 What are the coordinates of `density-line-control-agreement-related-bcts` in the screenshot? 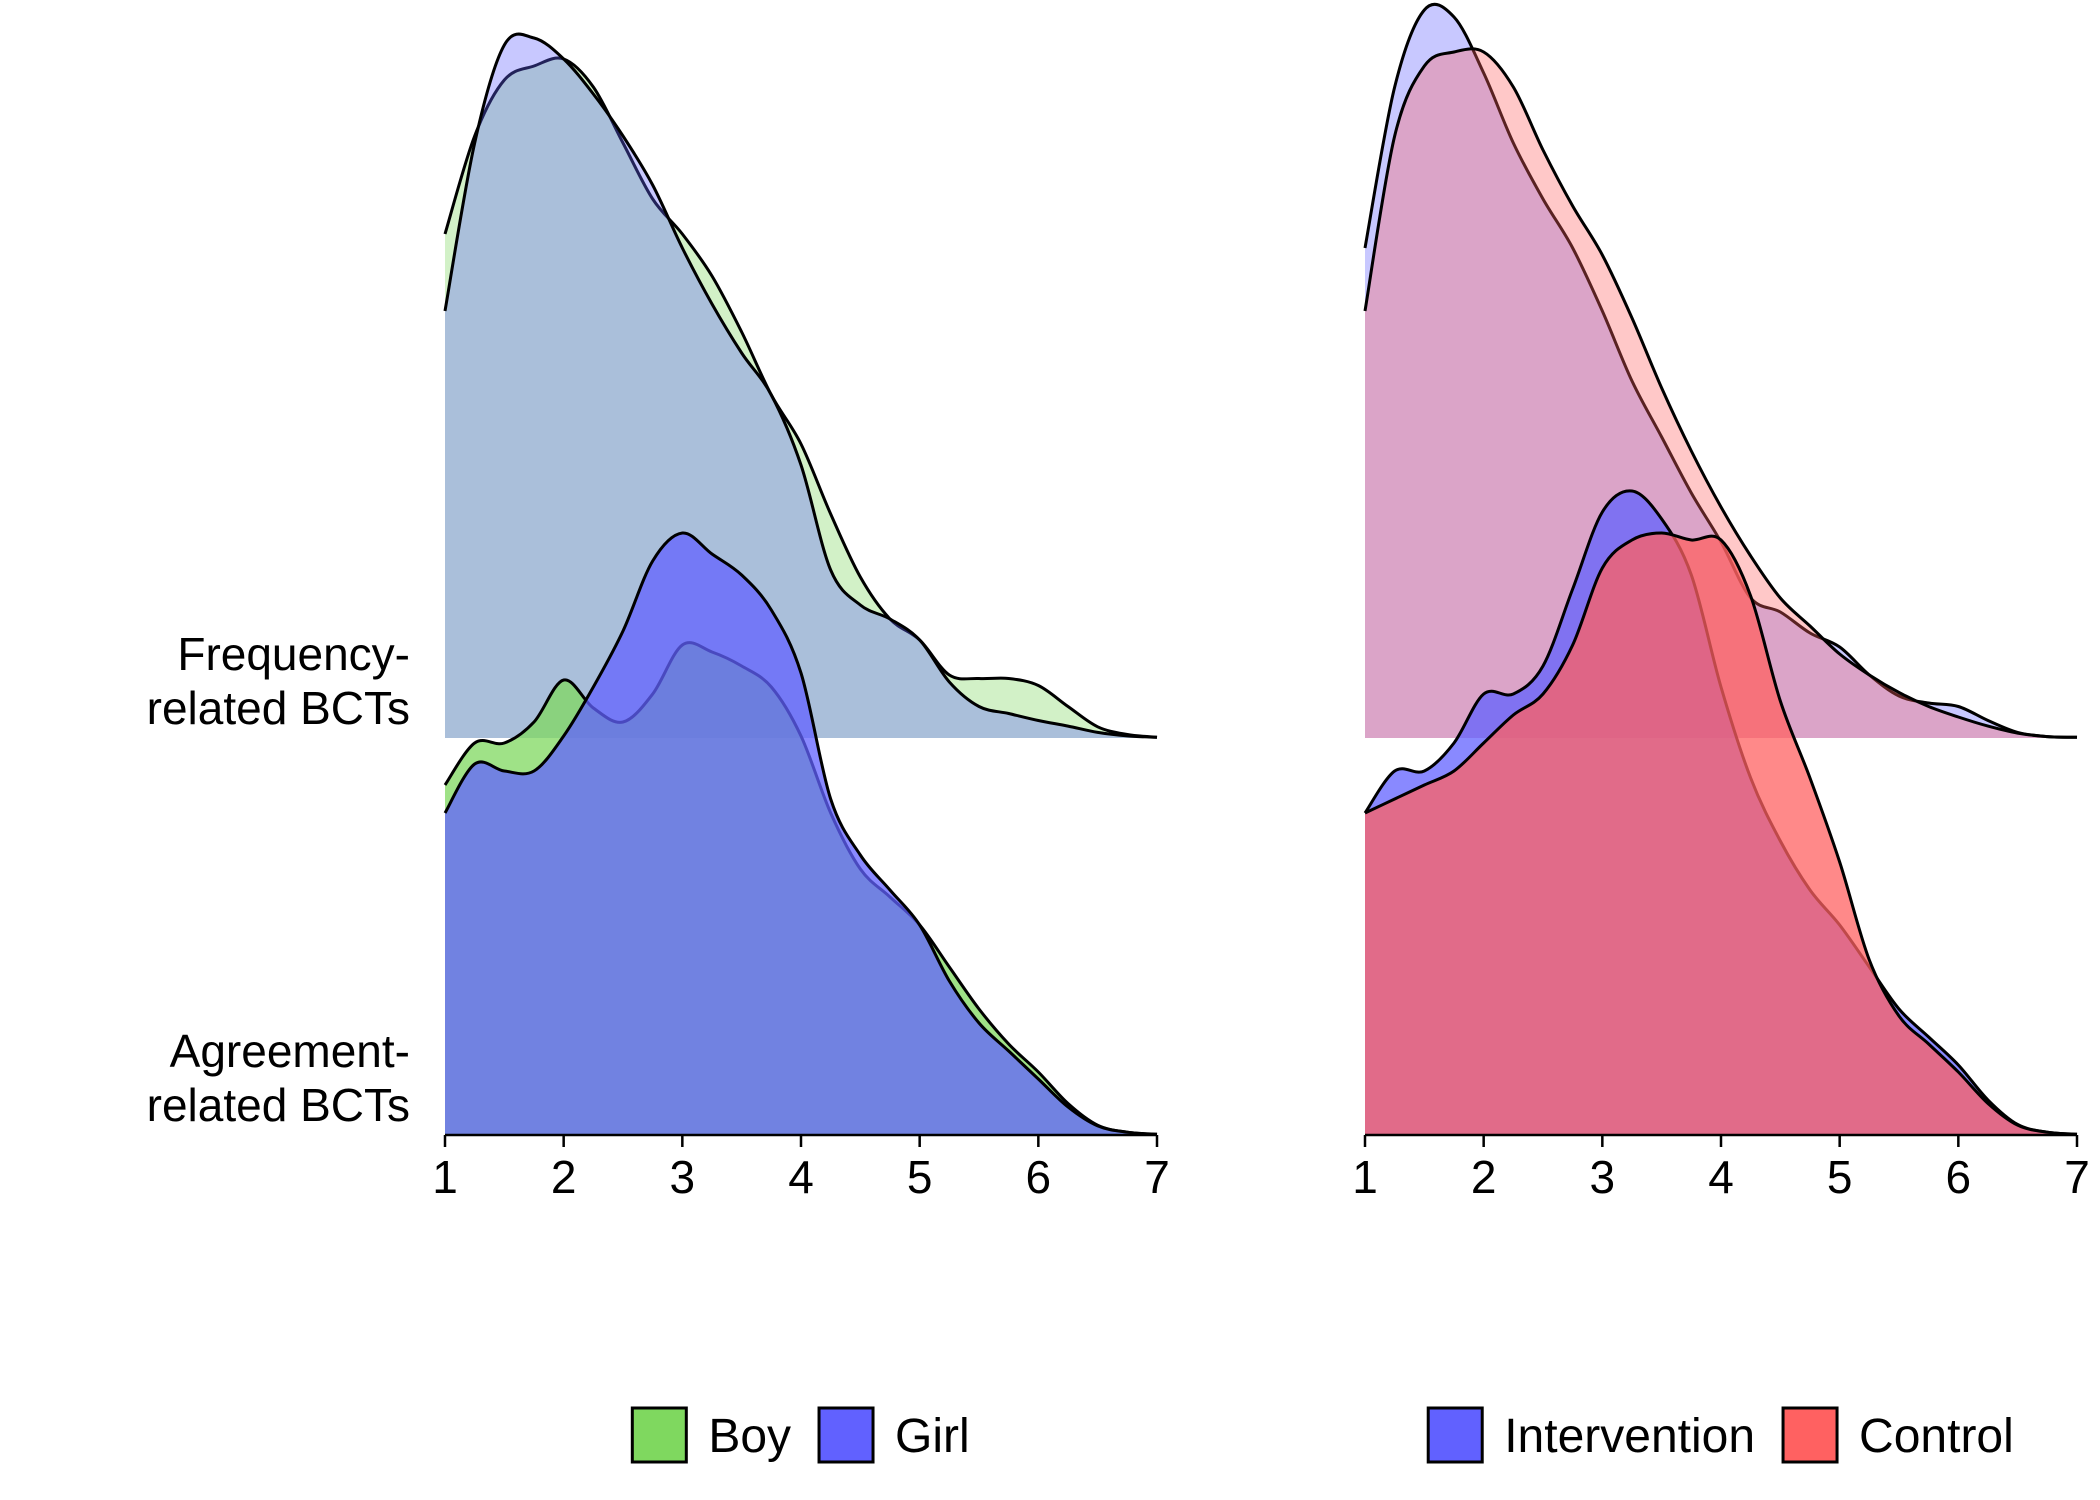 It's located at (1721, 833).